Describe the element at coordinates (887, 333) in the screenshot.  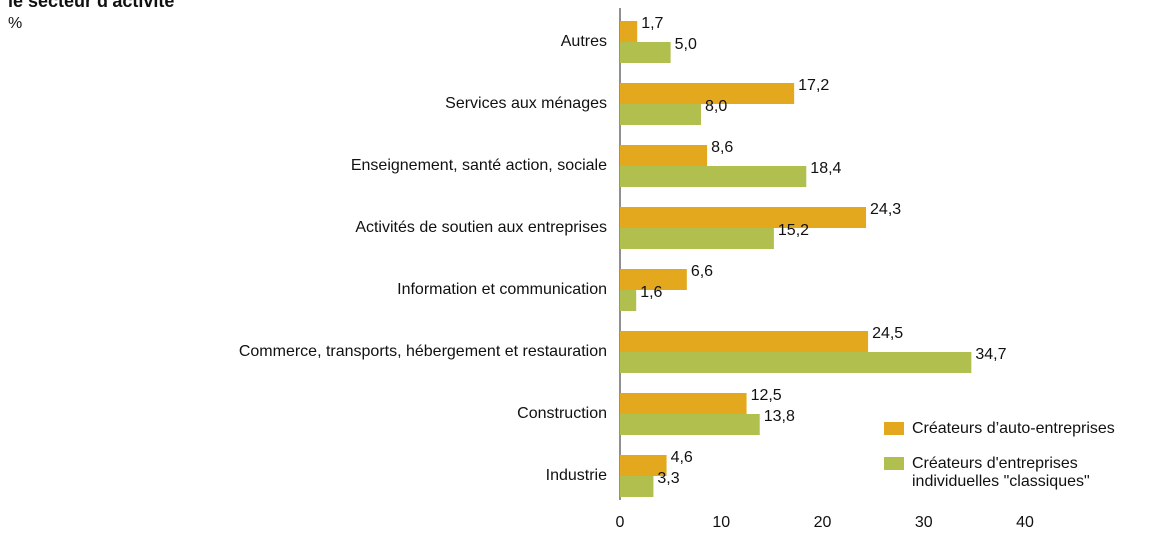
I see `value-label: 24,5` at that location.